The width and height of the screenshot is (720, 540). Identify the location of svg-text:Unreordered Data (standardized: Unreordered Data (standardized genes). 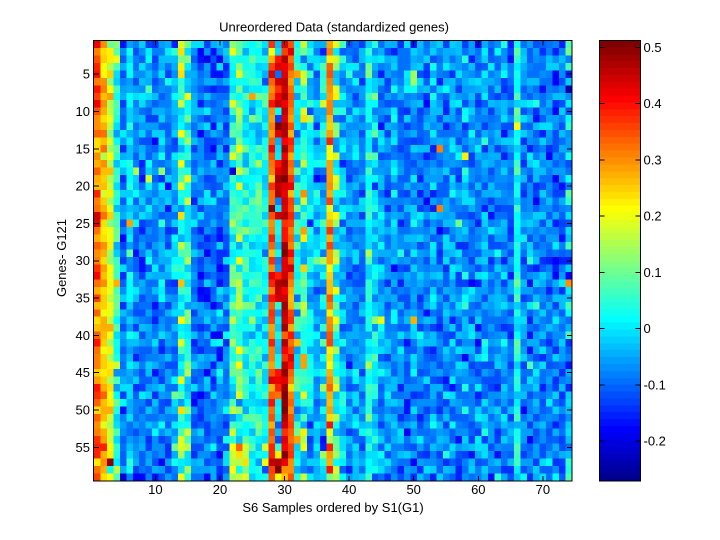
(334, 27).